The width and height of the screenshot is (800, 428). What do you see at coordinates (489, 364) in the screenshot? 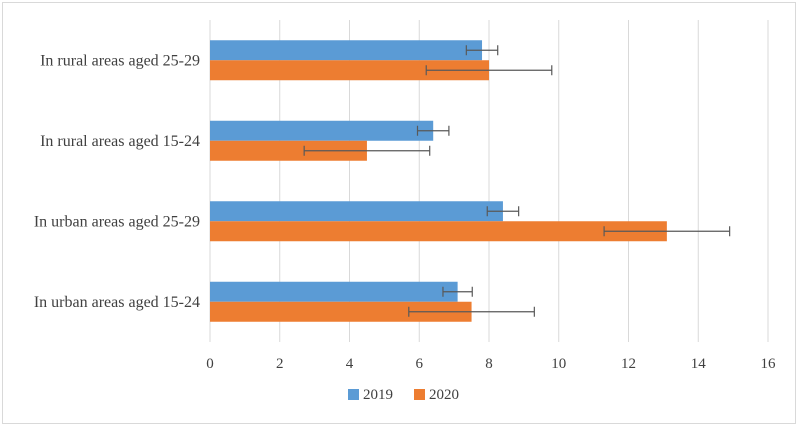
I see `x-tick-label: 8` at bounding box center [489, 364].